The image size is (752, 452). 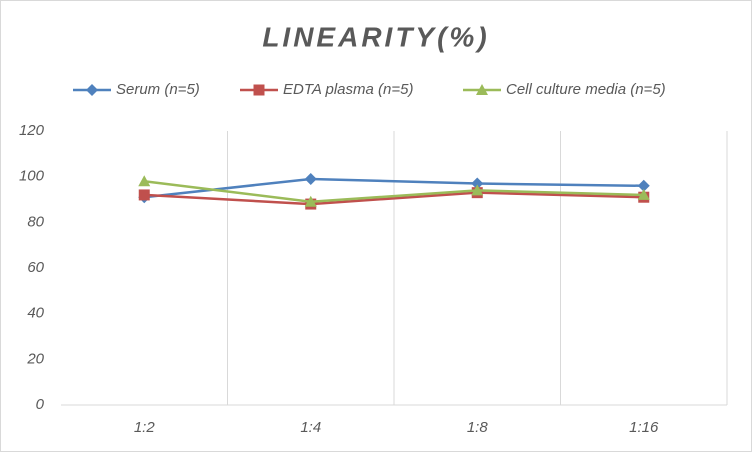 What do you see at coordinates (35, 267) in the screenshot?
I see `y-tick-label: 60` at bounding box center [35, 267].